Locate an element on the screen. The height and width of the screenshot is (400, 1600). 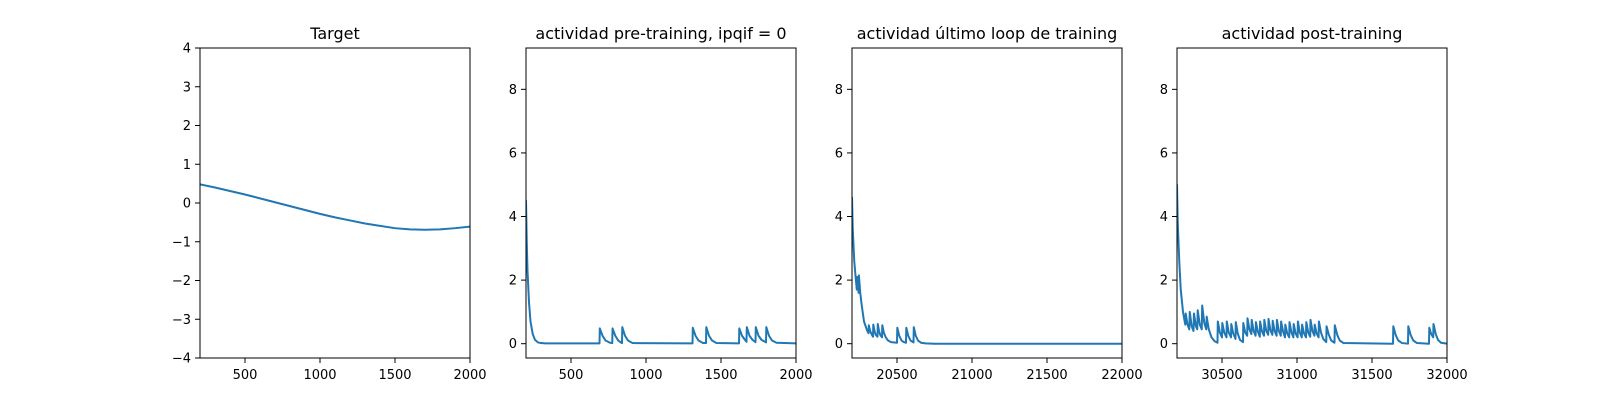
x-tick-label: 31000 is located at coordinates (1296, 375).